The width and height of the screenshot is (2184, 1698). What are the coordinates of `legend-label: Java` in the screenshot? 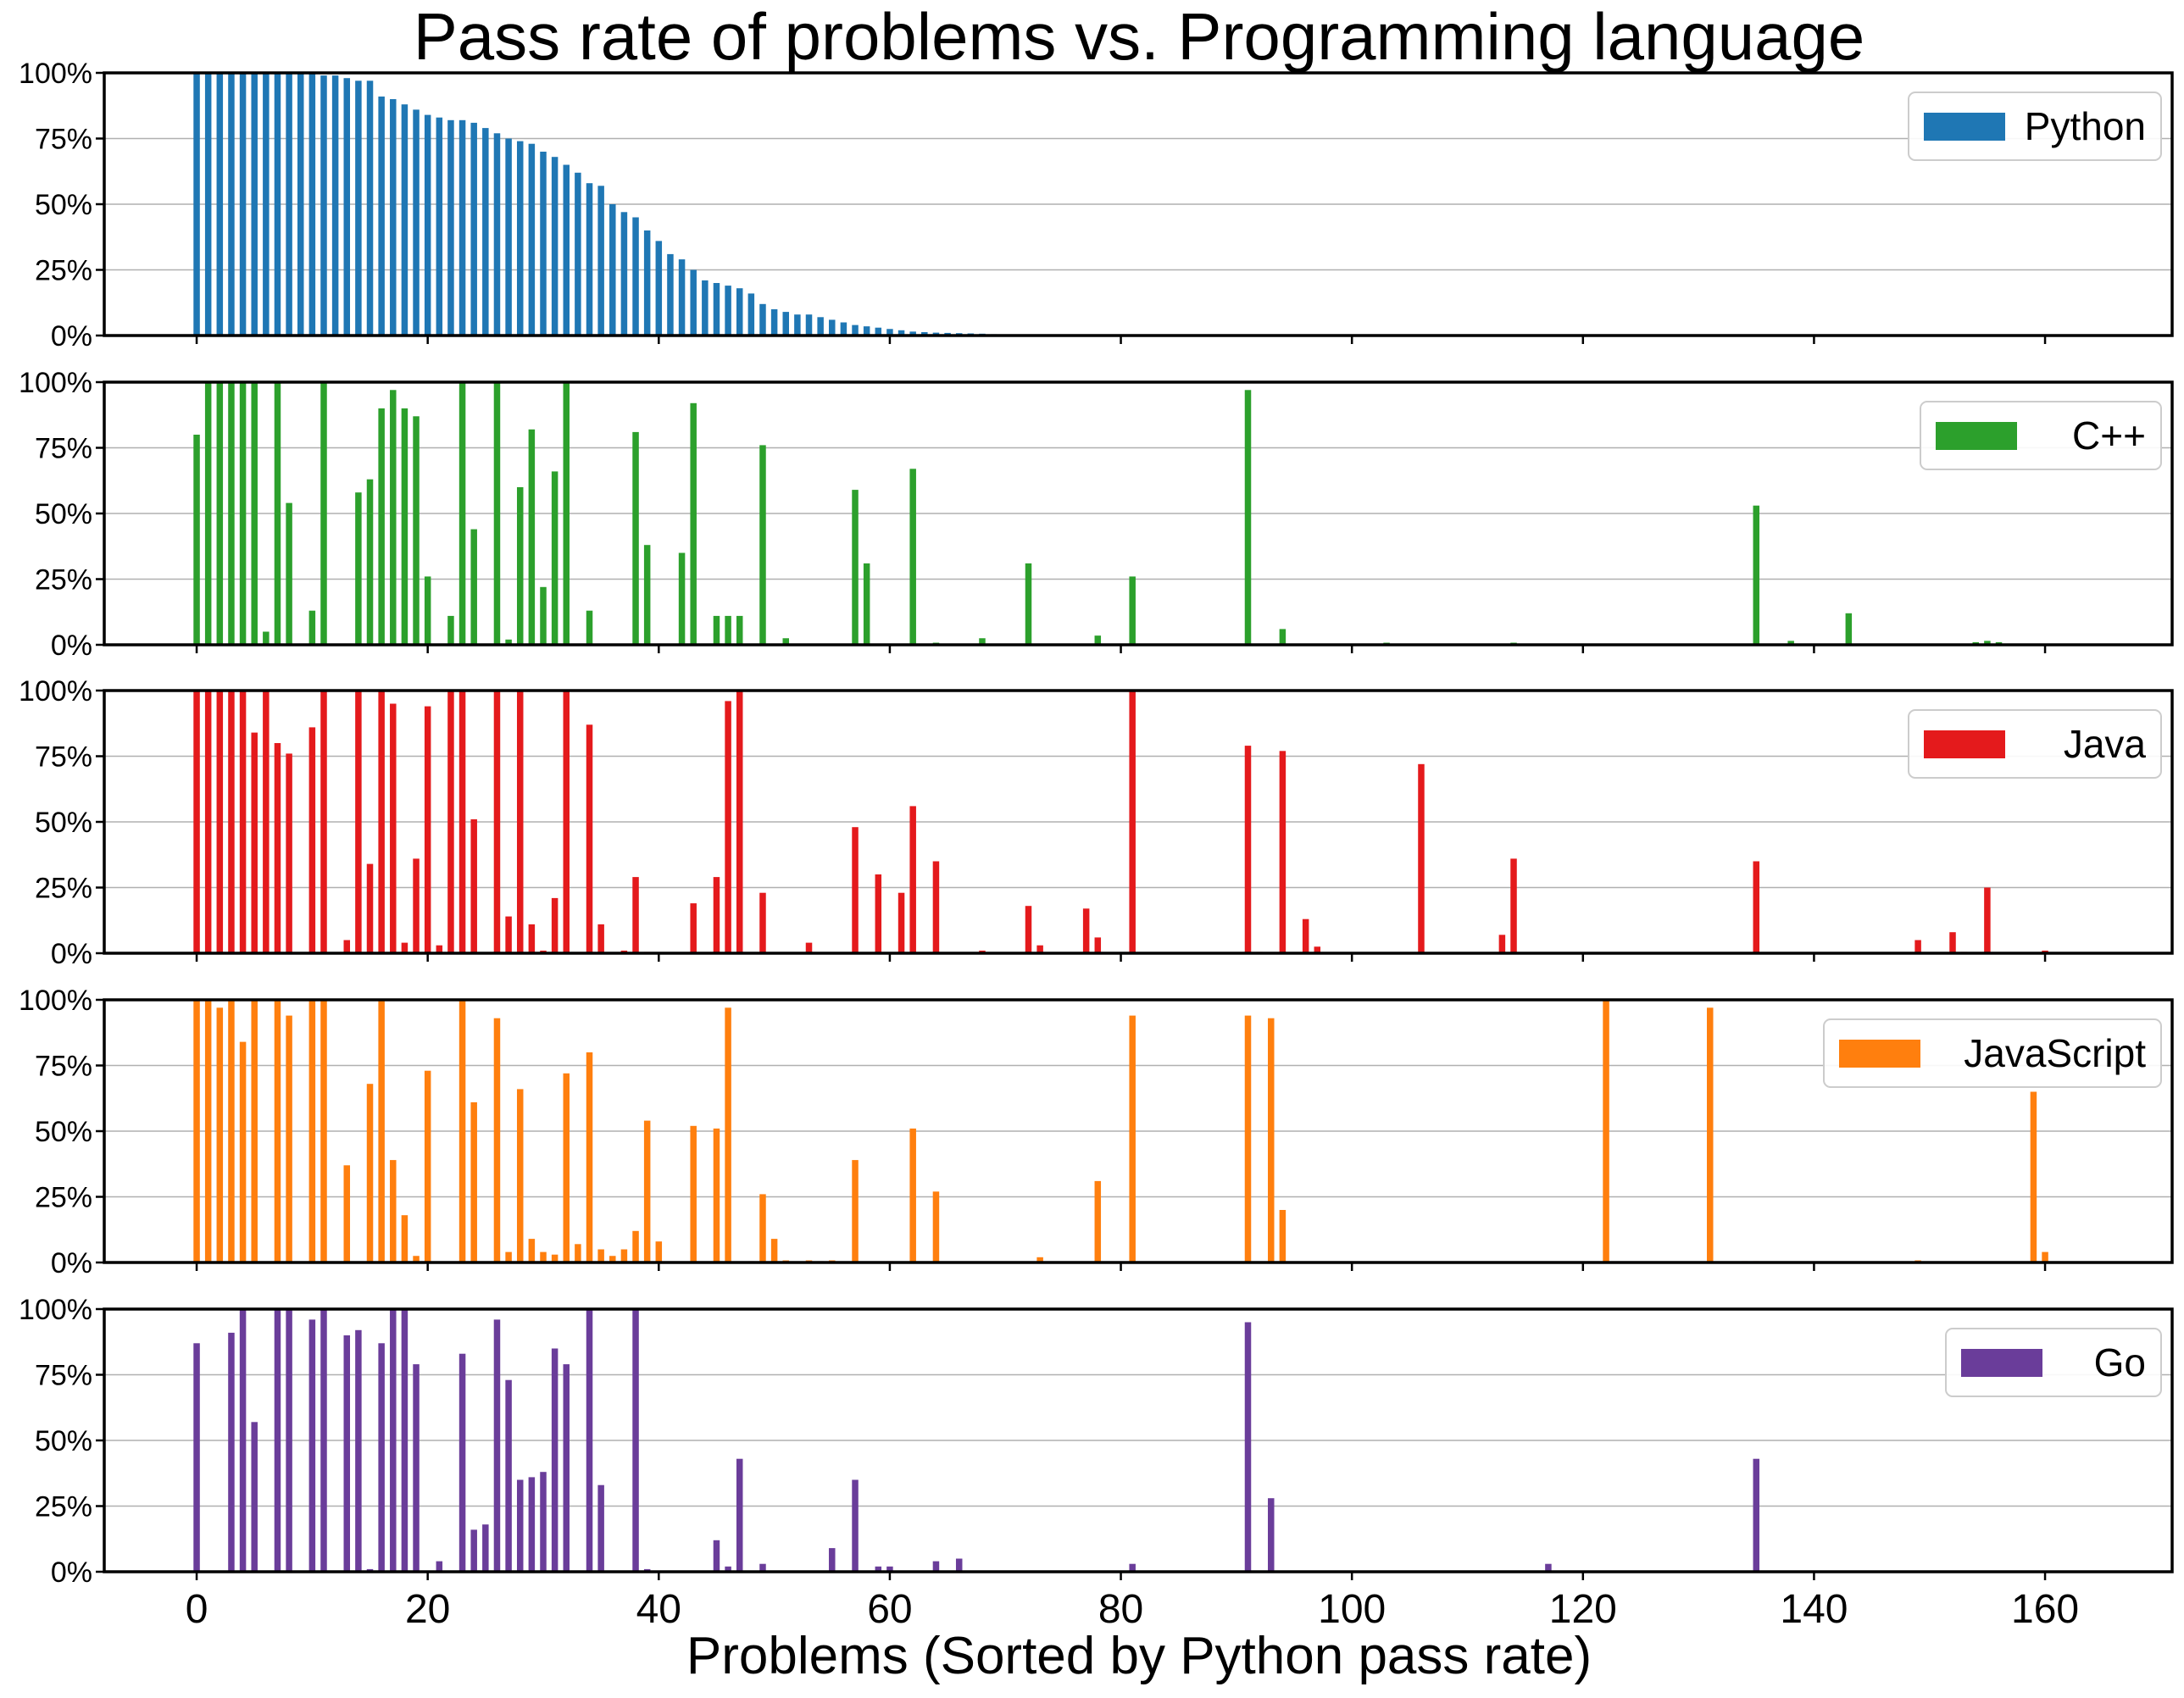 It's located at (2105, 744).